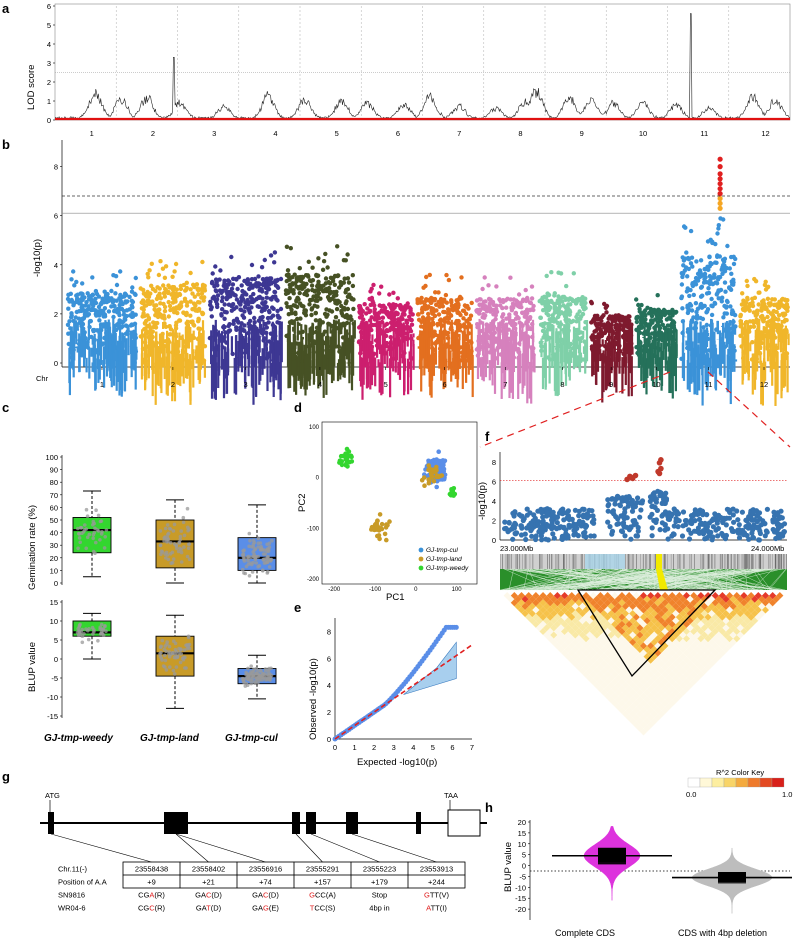  What do you see at coordinates (421, 568) in the screenshot?
I see `legend-dot-weedy` at bounding box center [421, 568].